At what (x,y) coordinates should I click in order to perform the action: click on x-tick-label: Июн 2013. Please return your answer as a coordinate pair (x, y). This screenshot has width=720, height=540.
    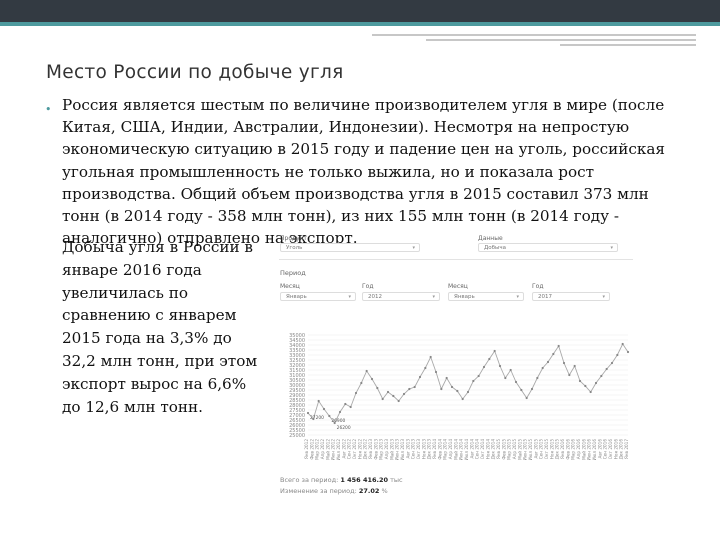
    Looking at the image, I should click on (397, 450).